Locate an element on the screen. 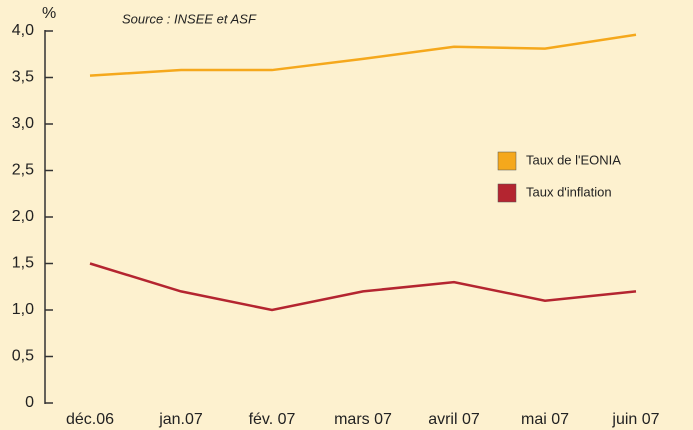  y-tick-label: 0 is located at coordinates (29, 402).